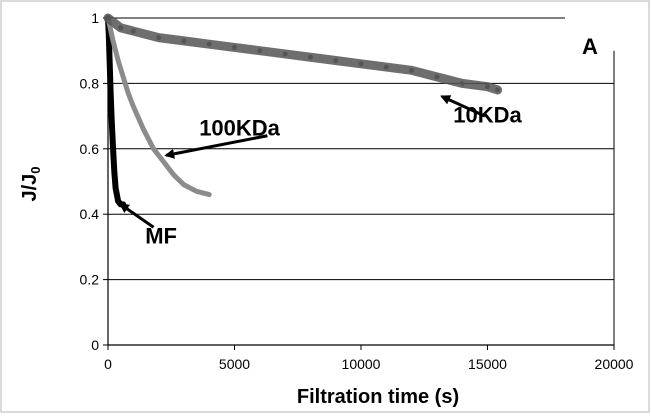 The image size is (651, 419). Describe the element at coordinates (234, 364) in the screenshot. I see `x-tick-label-1: 5000` at that location.